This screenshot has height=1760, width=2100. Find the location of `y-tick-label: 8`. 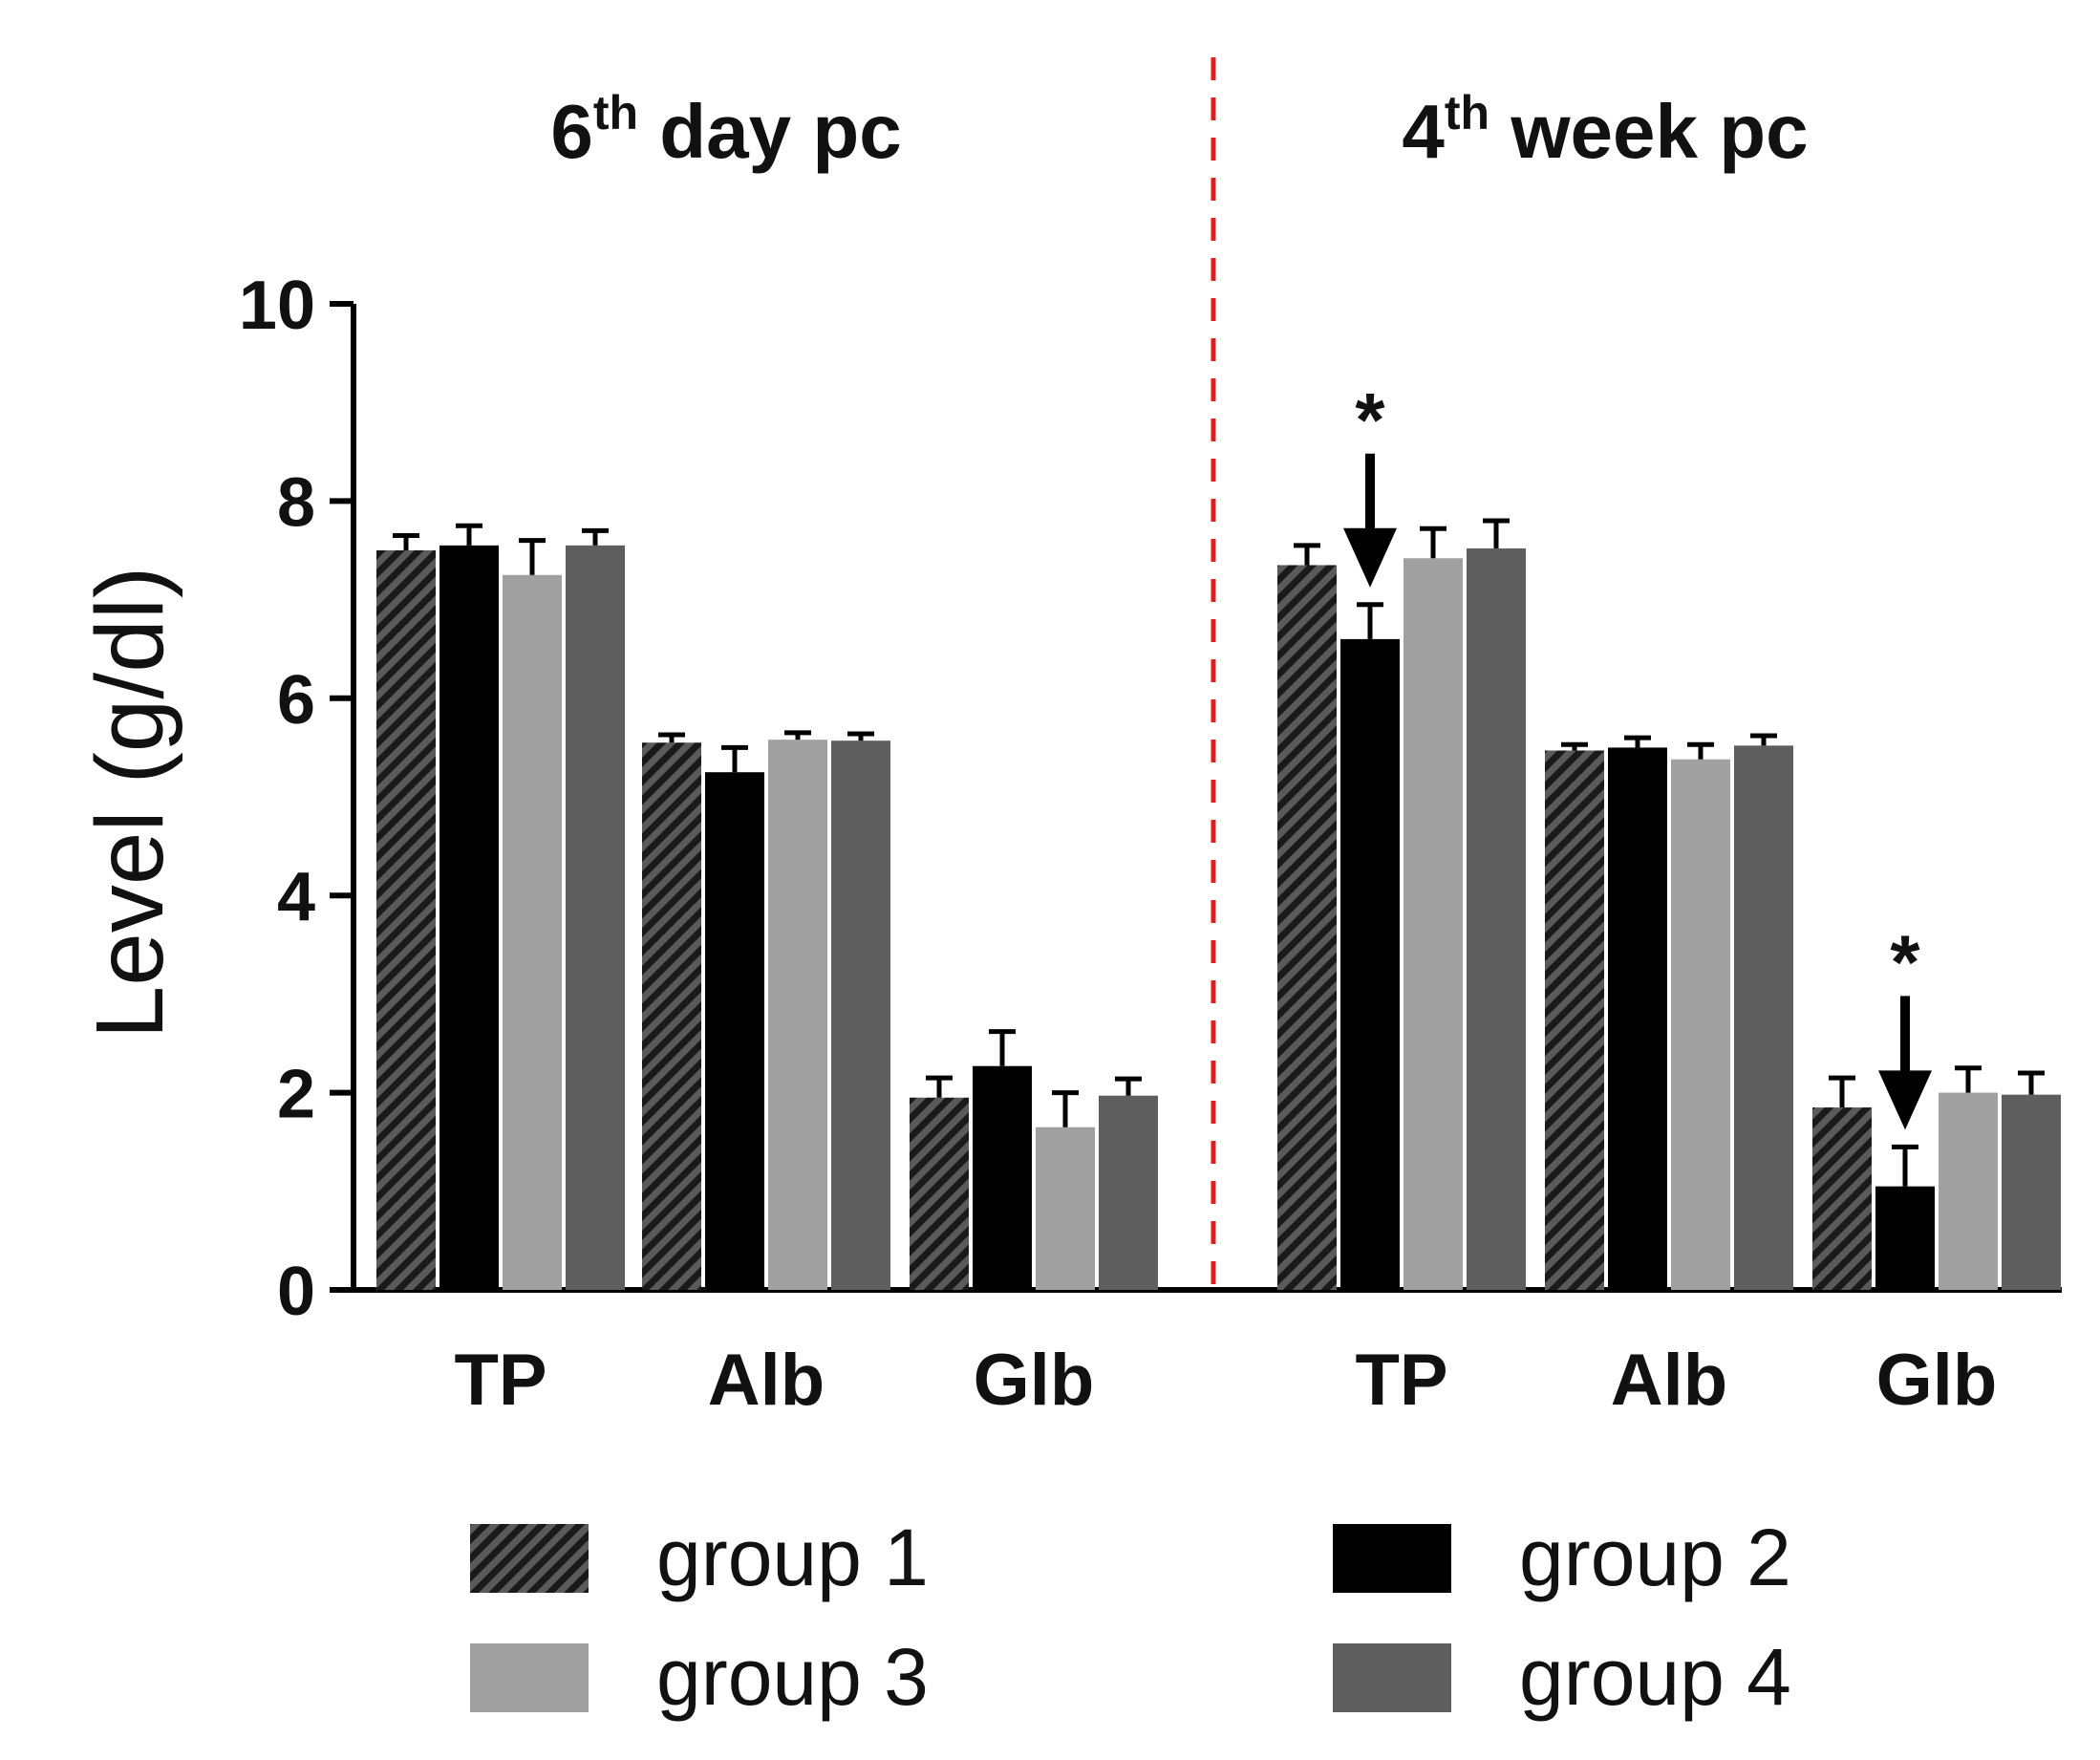

y-tick-label: 8 is located at coordinates (296, 503).